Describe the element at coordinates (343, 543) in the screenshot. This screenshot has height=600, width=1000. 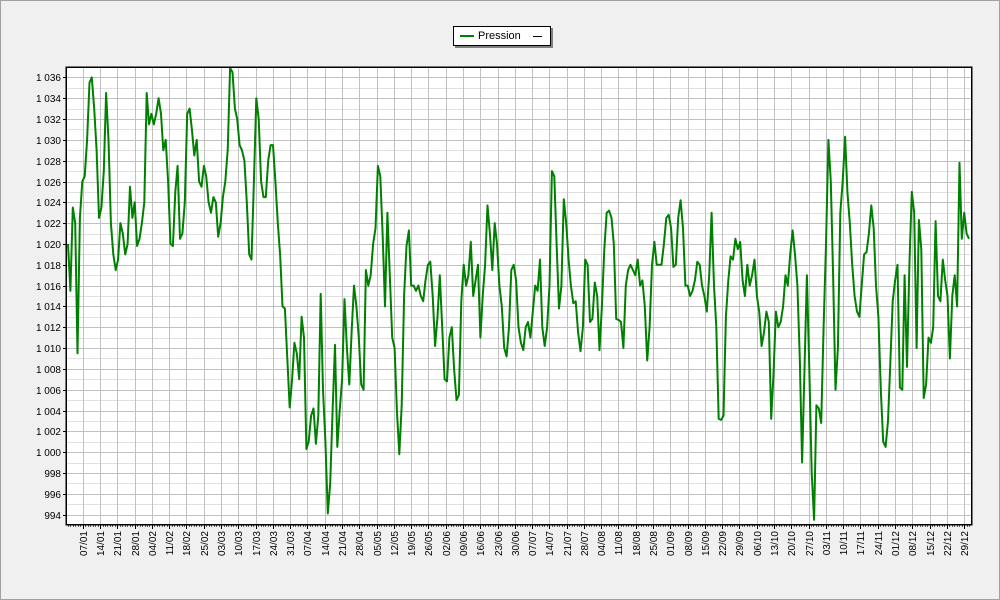
I see `x-tick-label: 21/04` at that location.